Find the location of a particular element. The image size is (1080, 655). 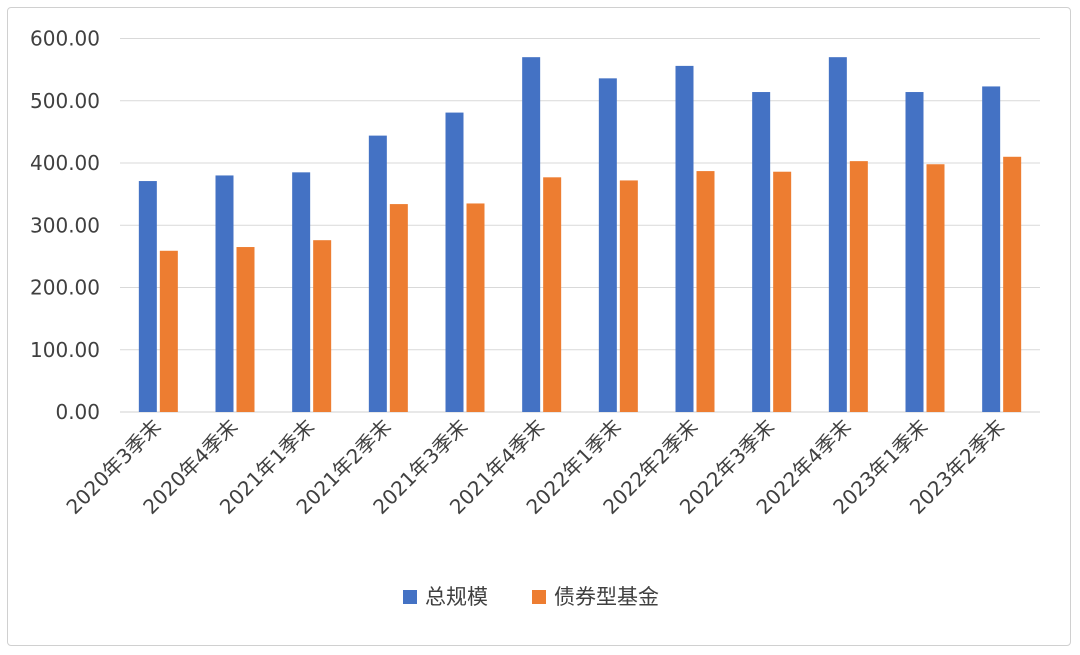

y-axis-ticks: 0.00 100.00 200.00 300.00 400.00 500.00 600.00 is located at coordinates (65, 226).